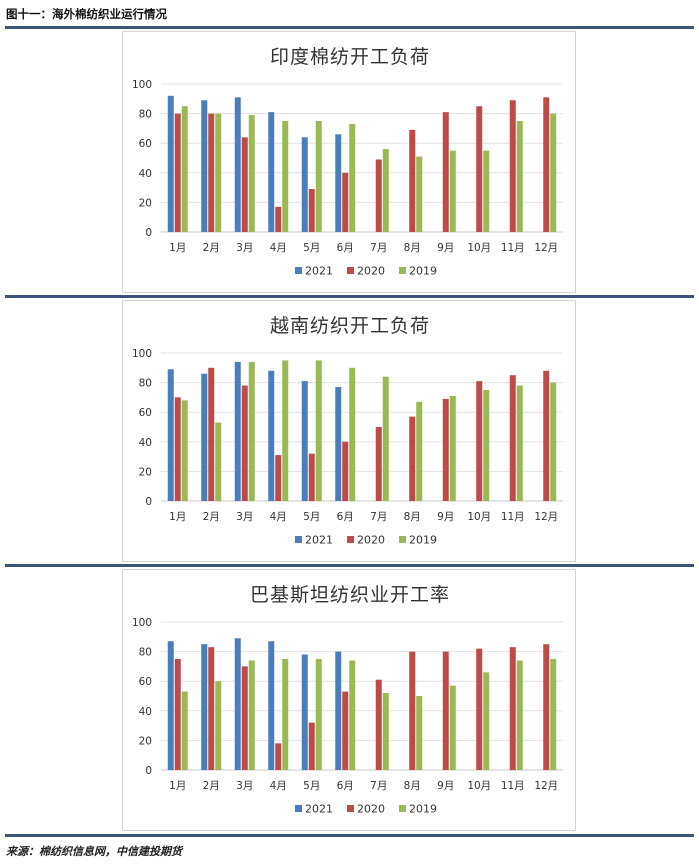 This screenshot has height=864, width=699. I want to click on bar-2019-11月, so click(519, 176).